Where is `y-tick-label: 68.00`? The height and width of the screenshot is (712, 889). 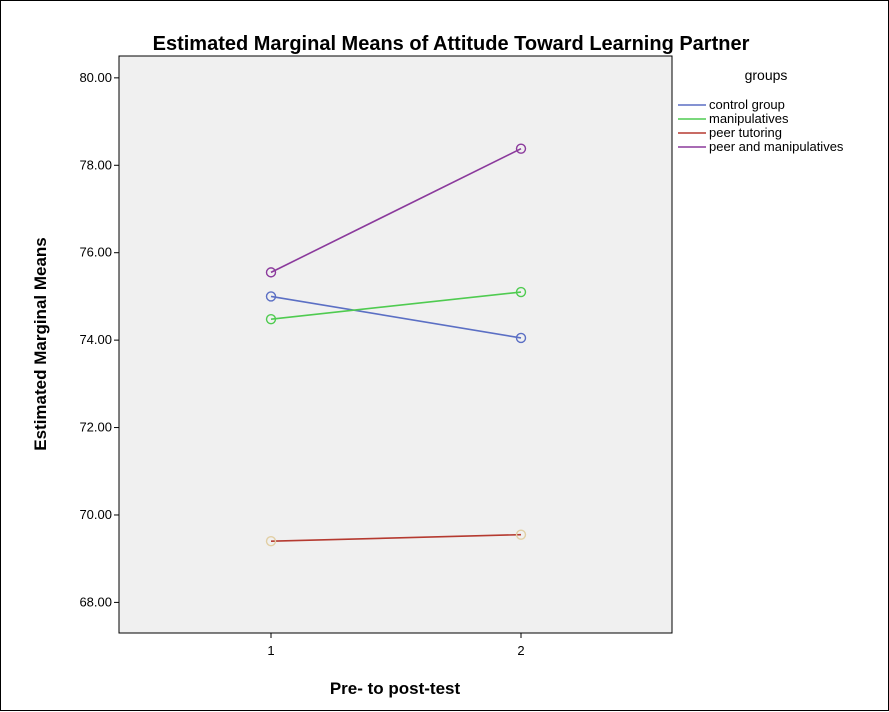
y-tick-label: 68.00 is located at coordinates (95, 601).